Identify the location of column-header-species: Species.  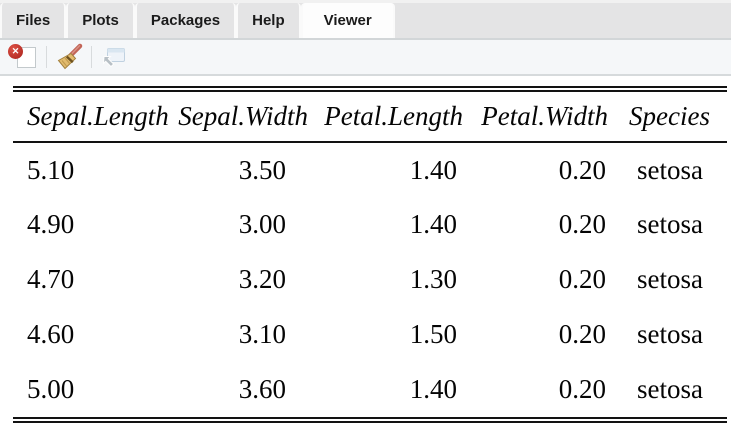
(668, 117).